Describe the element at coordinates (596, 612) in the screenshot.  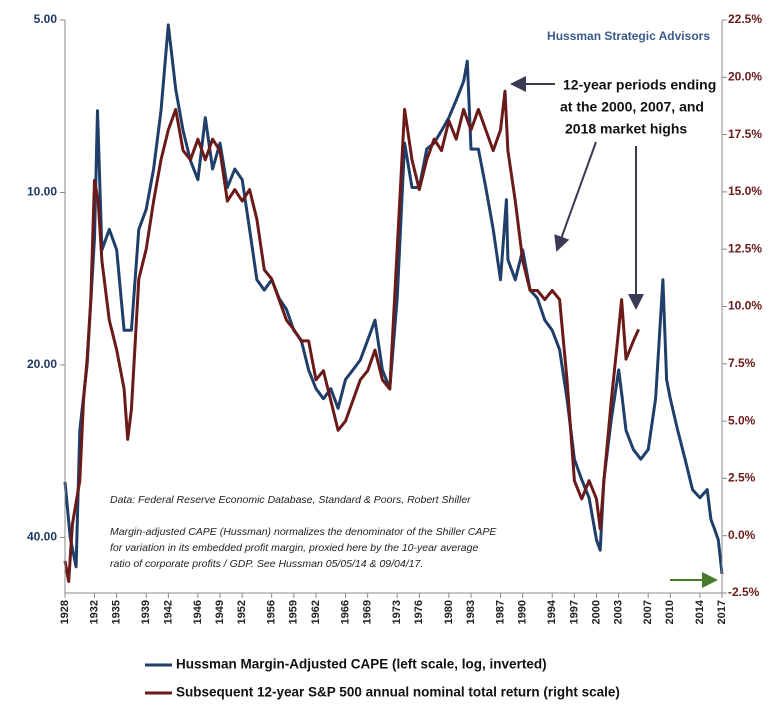
I see `x-tick-label: 2000` at that location.